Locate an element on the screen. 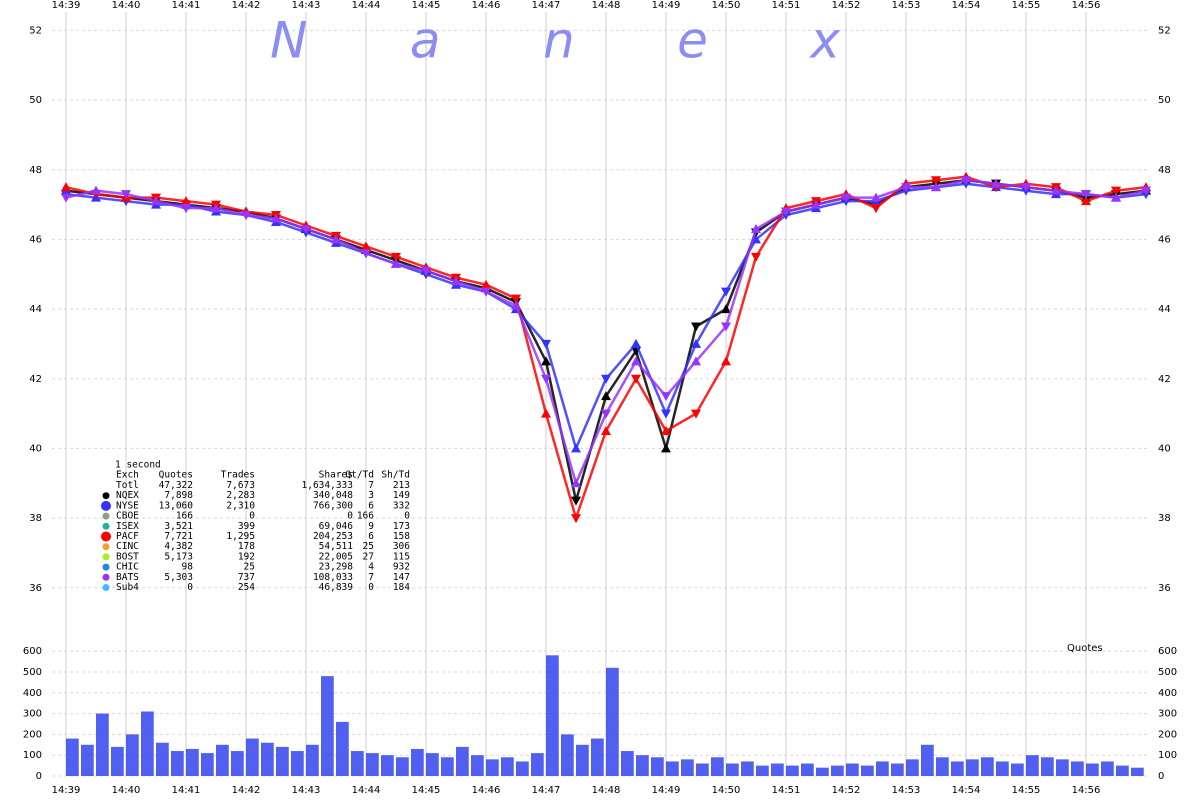 Image resolution: width=1200 pixels, height=800 pixels. y2-tick-label: 100 is located at coordinates (1167, 755).